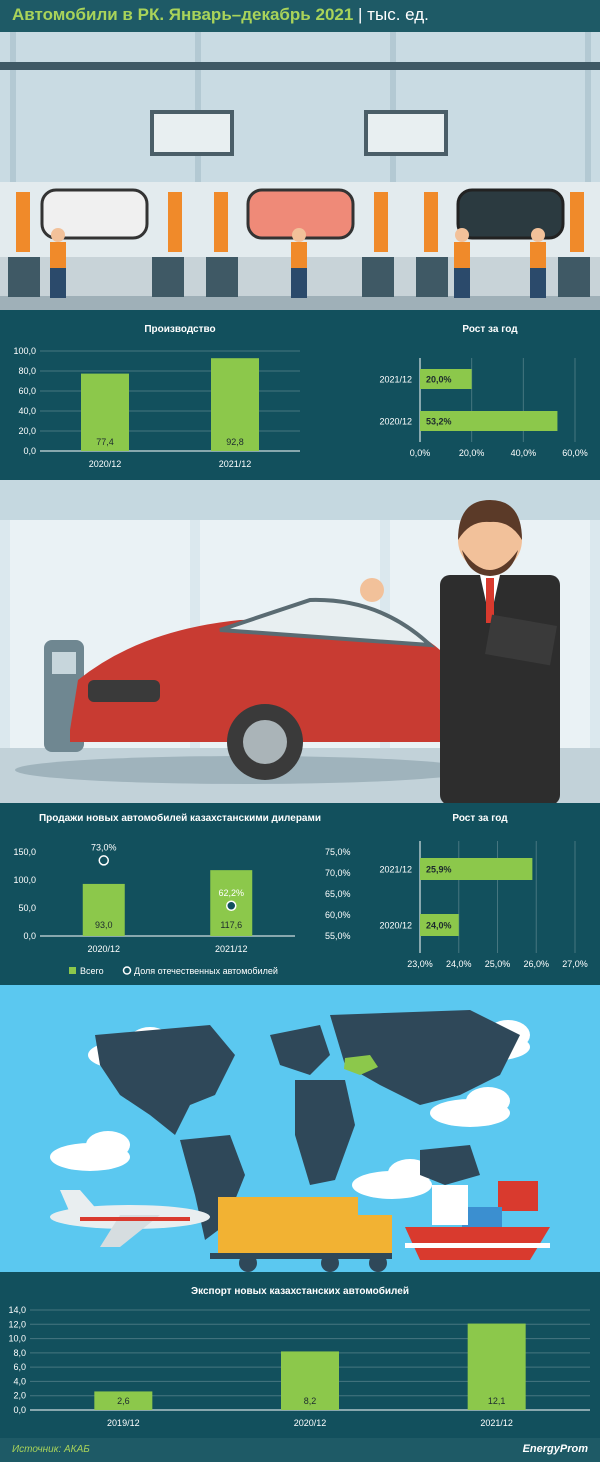 The image size is (600, 1462). What do you see at coordinates (338, 852) in the screenshot?
I see `y2-tick-label: 75,0%` at bounding box center [338, 852].